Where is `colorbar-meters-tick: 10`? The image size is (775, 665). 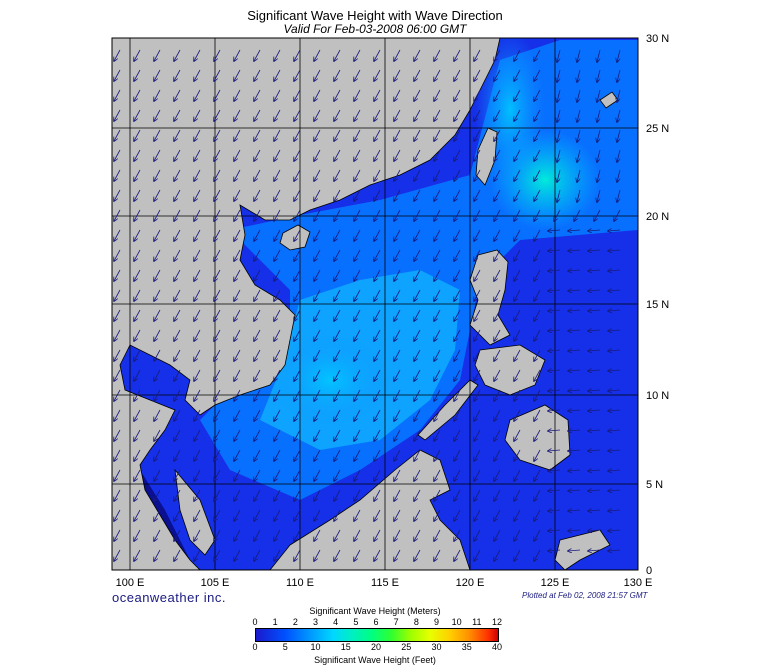
colorbar-meters-tick: 10 is located at coordinates (456, 622).